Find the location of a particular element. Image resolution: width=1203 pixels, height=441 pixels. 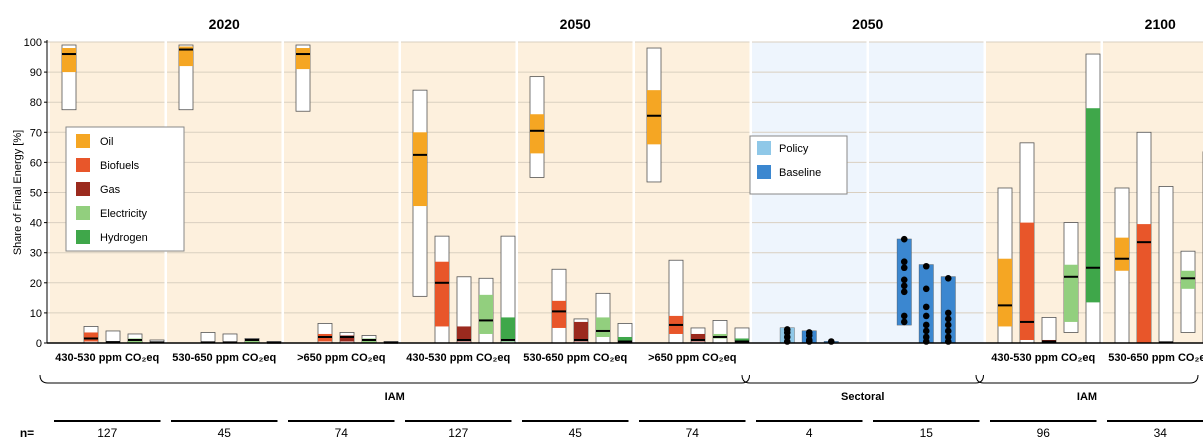

panel-title: 2100 is located at coordinates (1160, 24).